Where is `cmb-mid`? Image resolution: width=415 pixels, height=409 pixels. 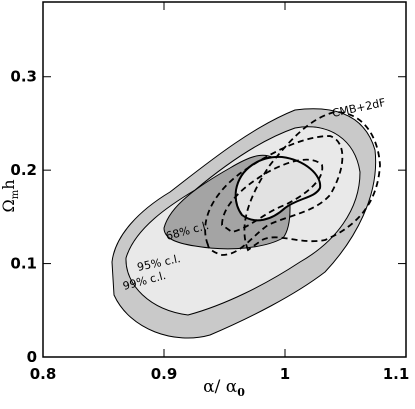
cmb-mid is located at coordinates (274, 195).